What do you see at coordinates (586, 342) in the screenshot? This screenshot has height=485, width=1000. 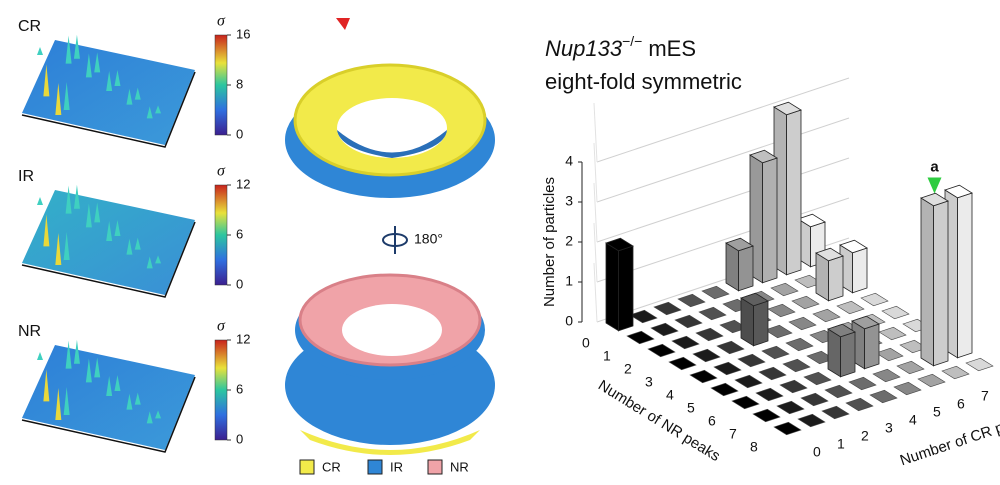 I see `z-tick-label: 0` at bounding box center [586, 342].